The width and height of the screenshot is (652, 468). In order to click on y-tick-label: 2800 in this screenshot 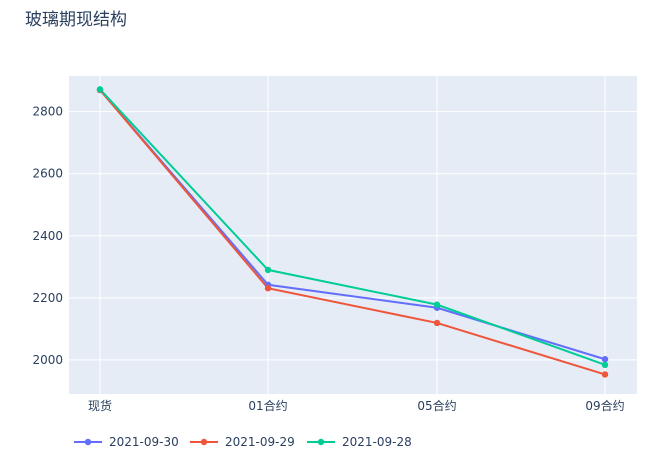, I will do `click(47, 112)`.